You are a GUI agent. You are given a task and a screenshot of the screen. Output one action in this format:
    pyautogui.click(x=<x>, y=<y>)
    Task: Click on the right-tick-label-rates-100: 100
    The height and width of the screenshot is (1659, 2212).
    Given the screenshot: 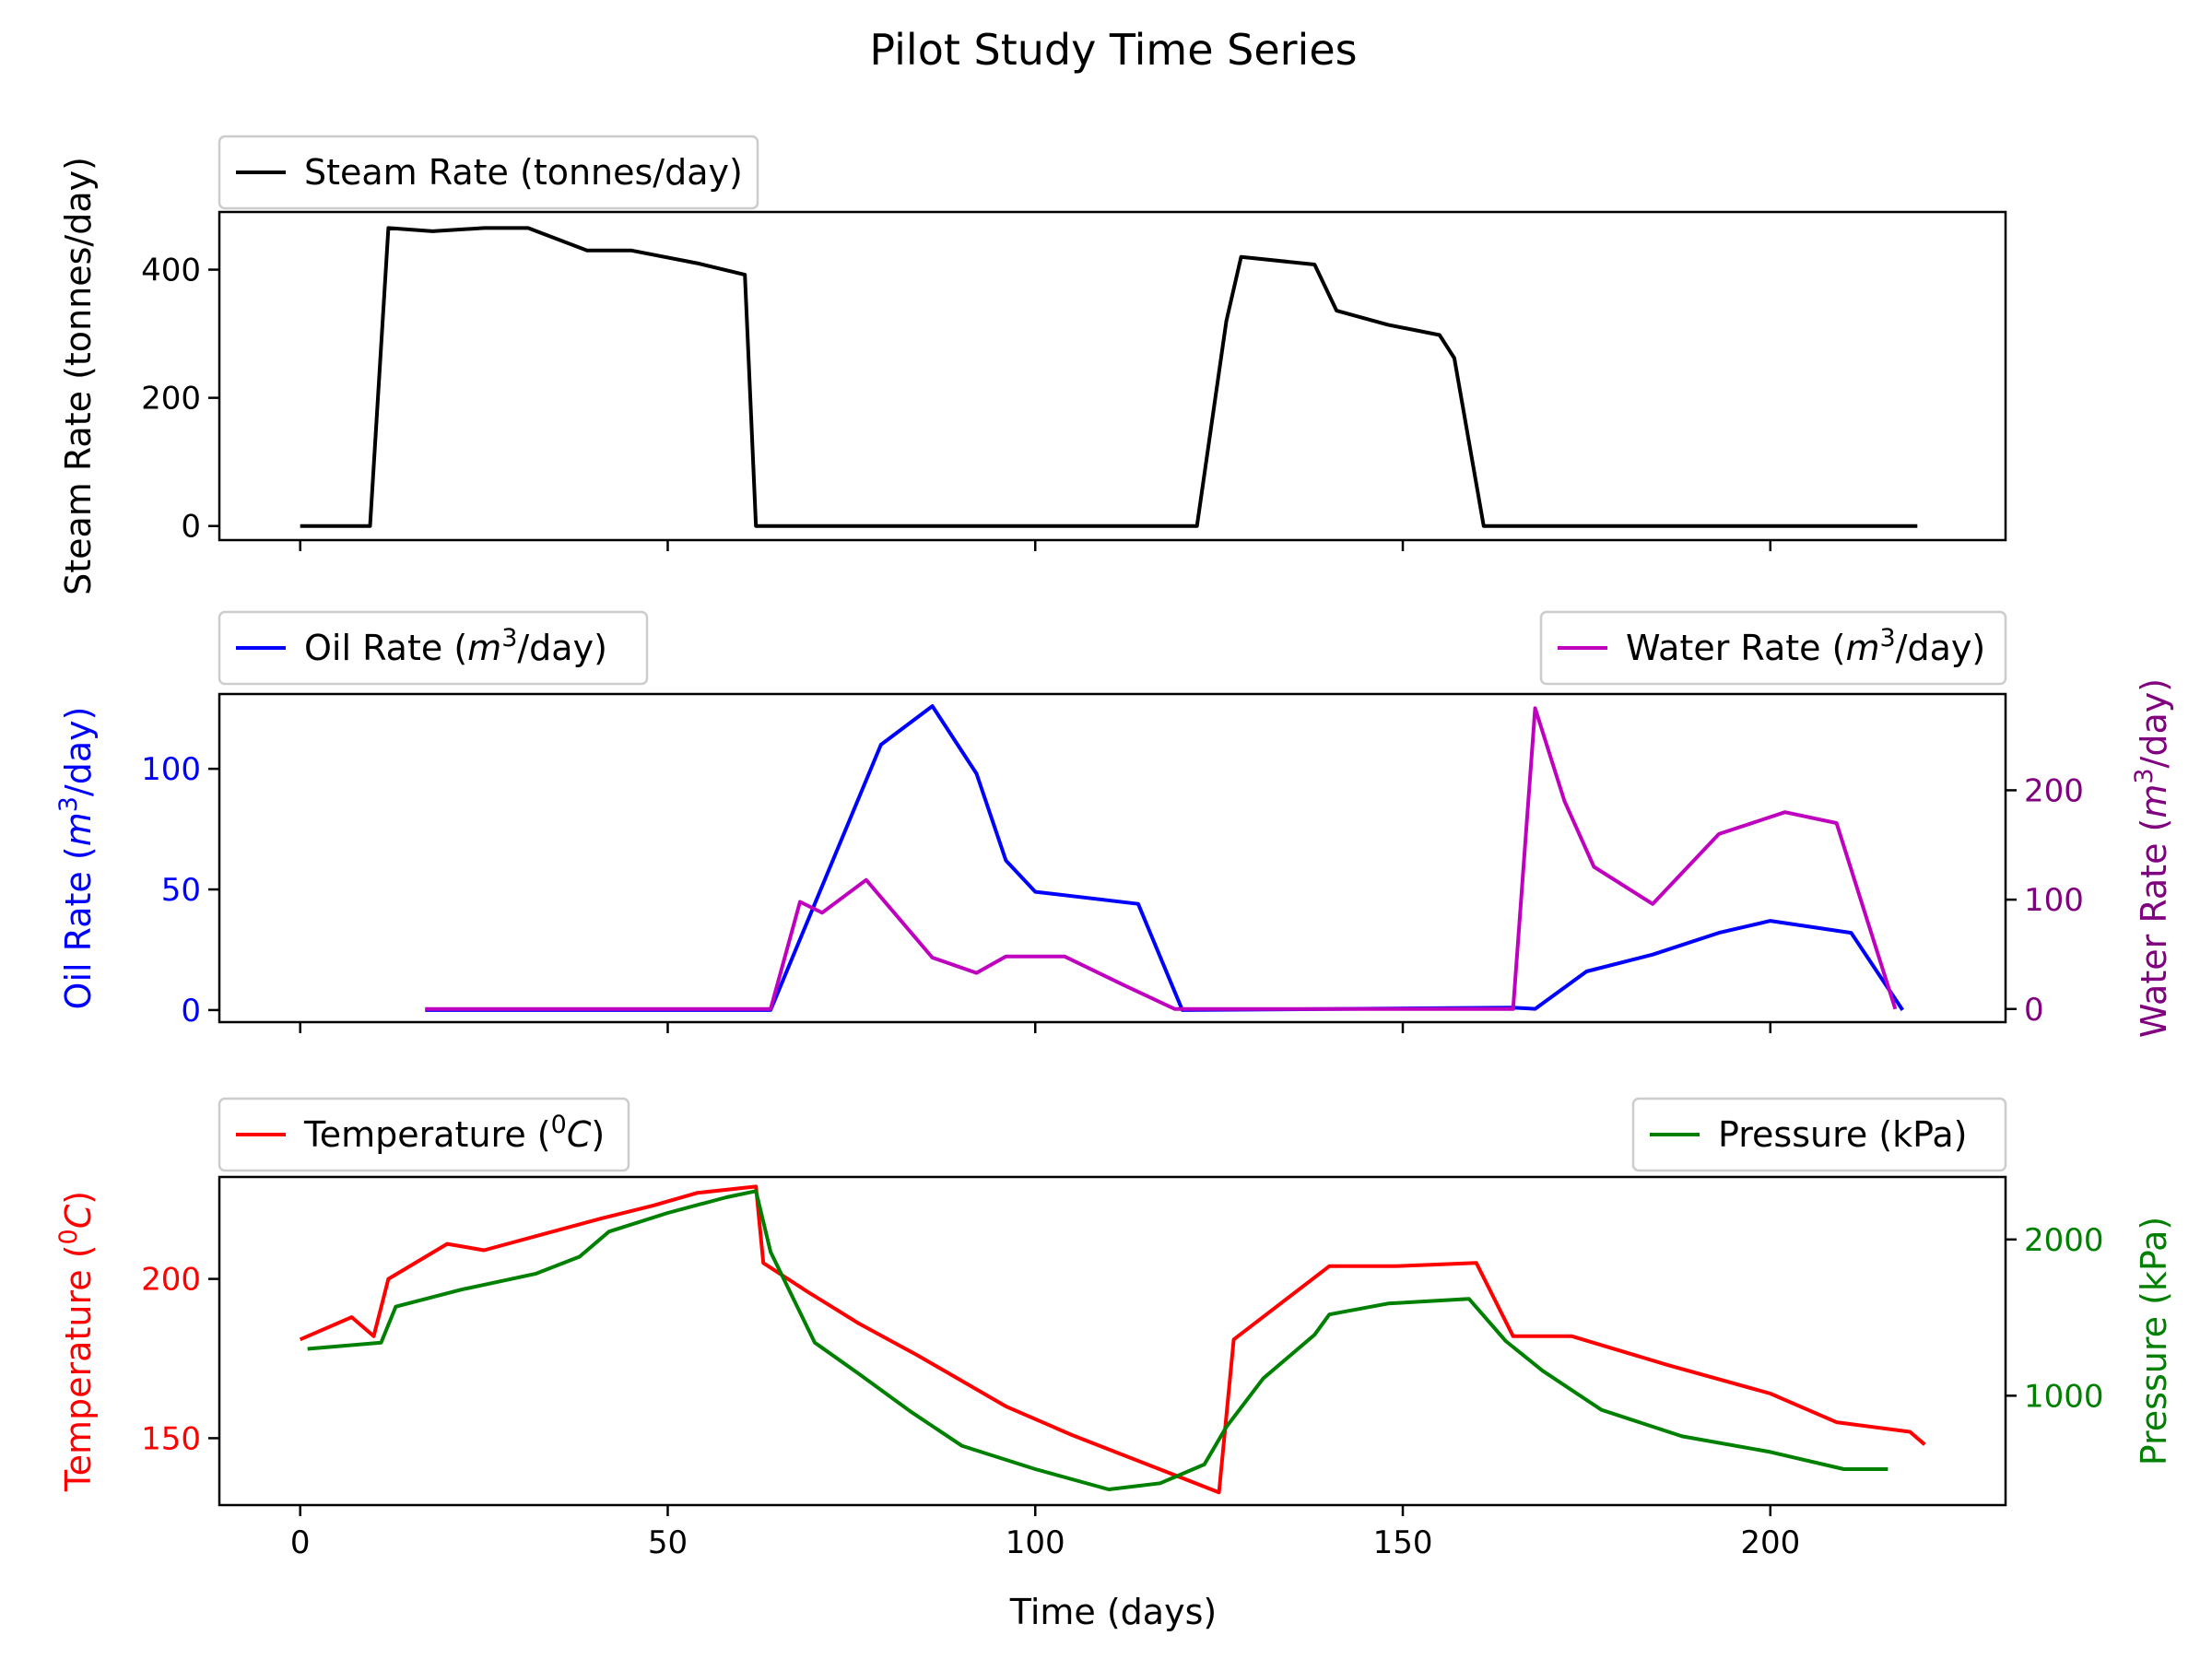 What is the action you would take?
    pyautogui.click(x=2054, y=900)
    